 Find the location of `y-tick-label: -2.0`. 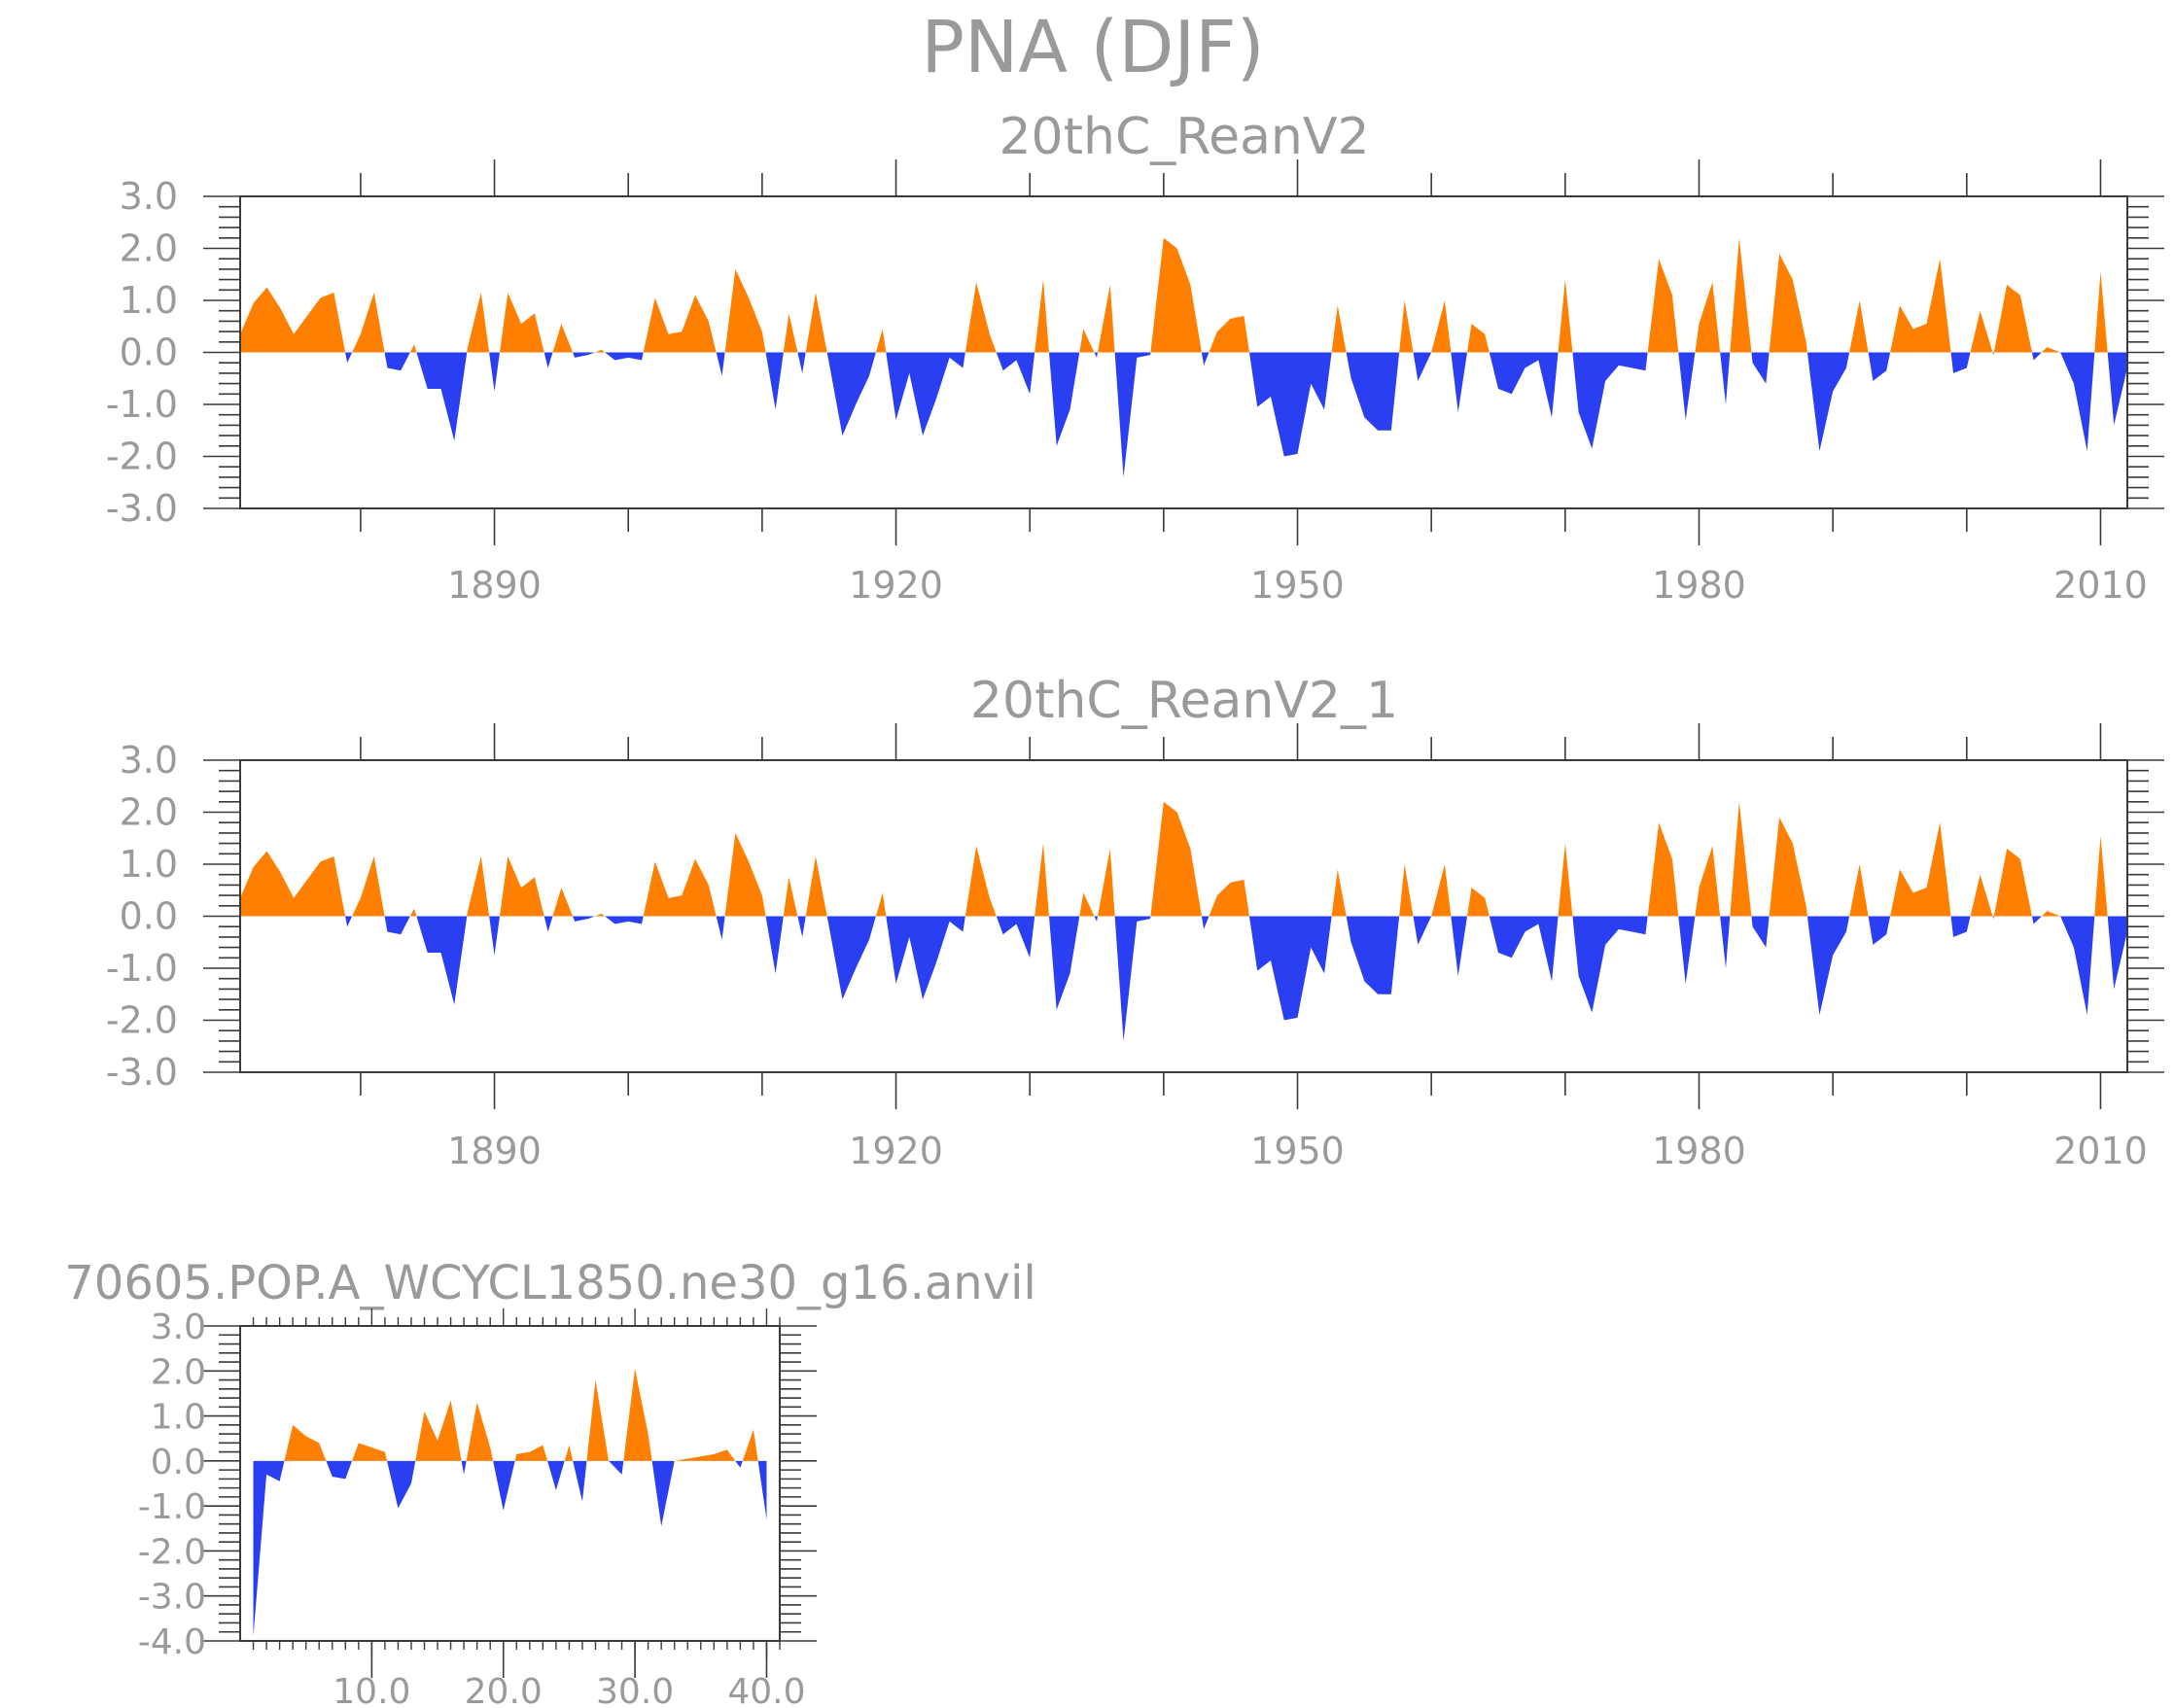

y-tick-label: -2.0 is located at coordinates (142, 1020).